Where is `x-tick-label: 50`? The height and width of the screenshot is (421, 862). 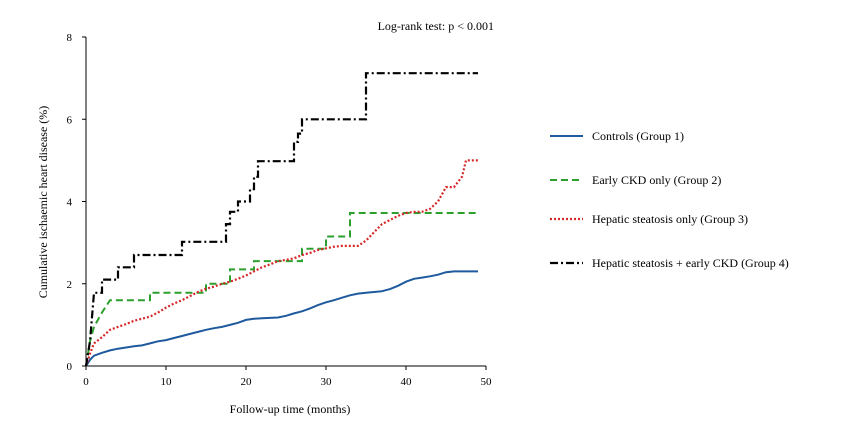
x-tick-label: 50 is located at coordinates (487, 382).